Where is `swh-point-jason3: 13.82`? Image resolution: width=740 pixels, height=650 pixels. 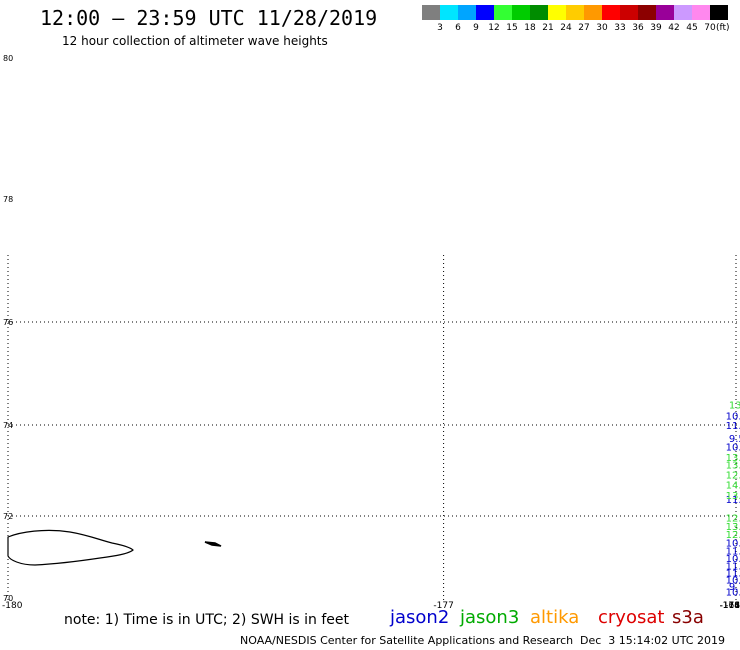 swh-point-jason3: 13.82 is located at coordinates (733, 496).